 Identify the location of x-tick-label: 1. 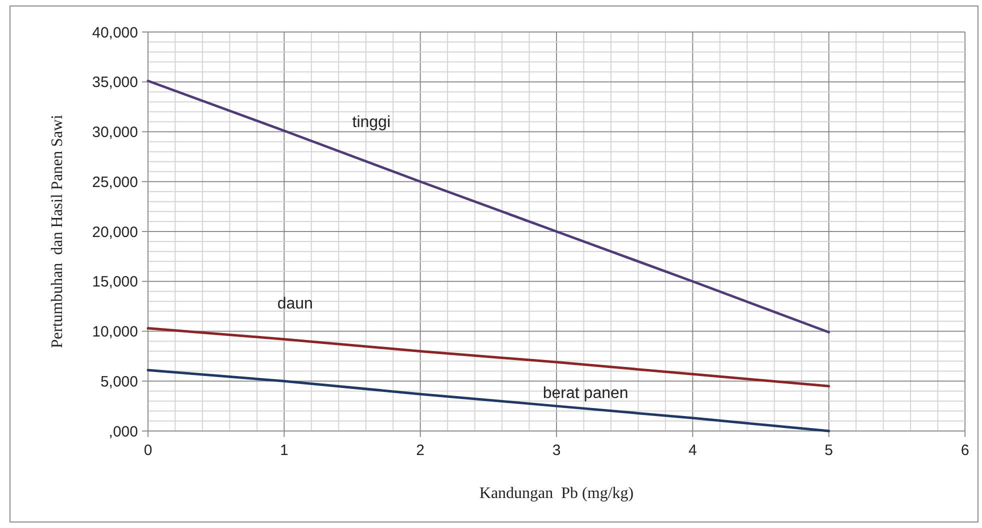
(284, 450).